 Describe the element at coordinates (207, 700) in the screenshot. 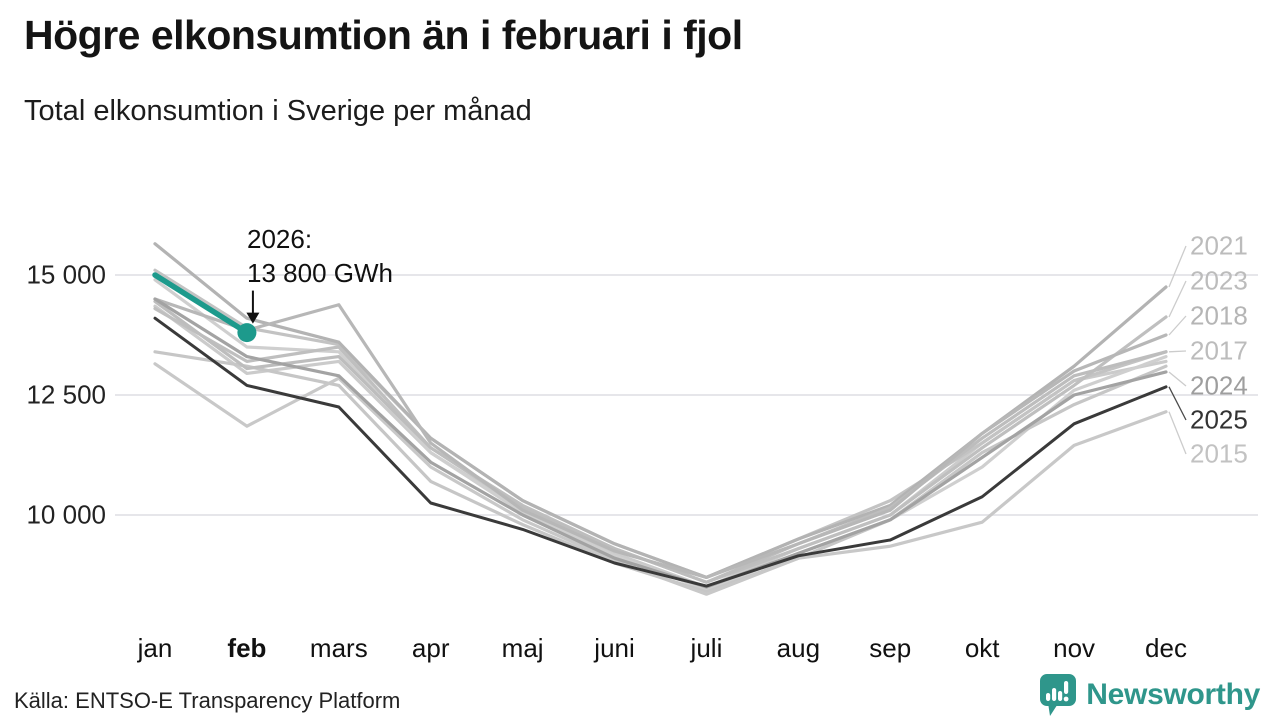

I see `source-caption: Källa: ENTSO-E Transparency Platform` at that location.